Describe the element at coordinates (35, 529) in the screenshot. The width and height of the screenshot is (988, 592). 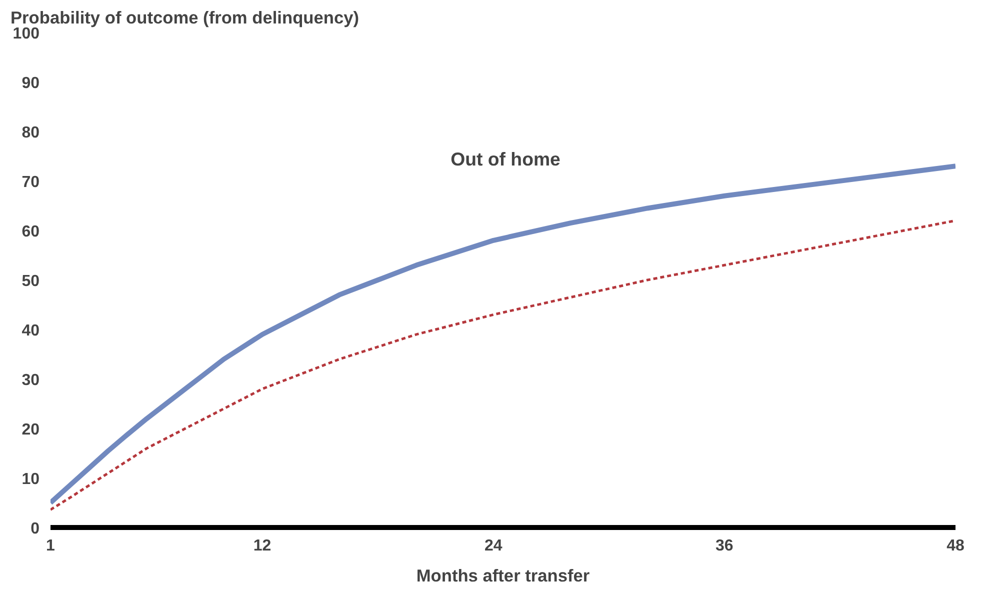
I see `y-tick-label: 0` at that location.